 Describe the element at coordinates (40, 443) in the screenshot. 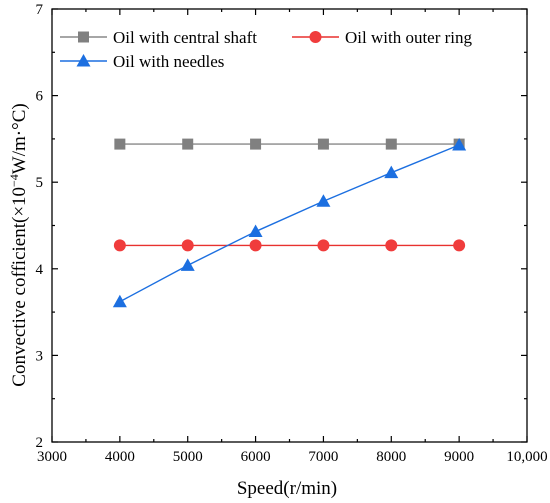

I see `y-tick-label: 2` at that location.